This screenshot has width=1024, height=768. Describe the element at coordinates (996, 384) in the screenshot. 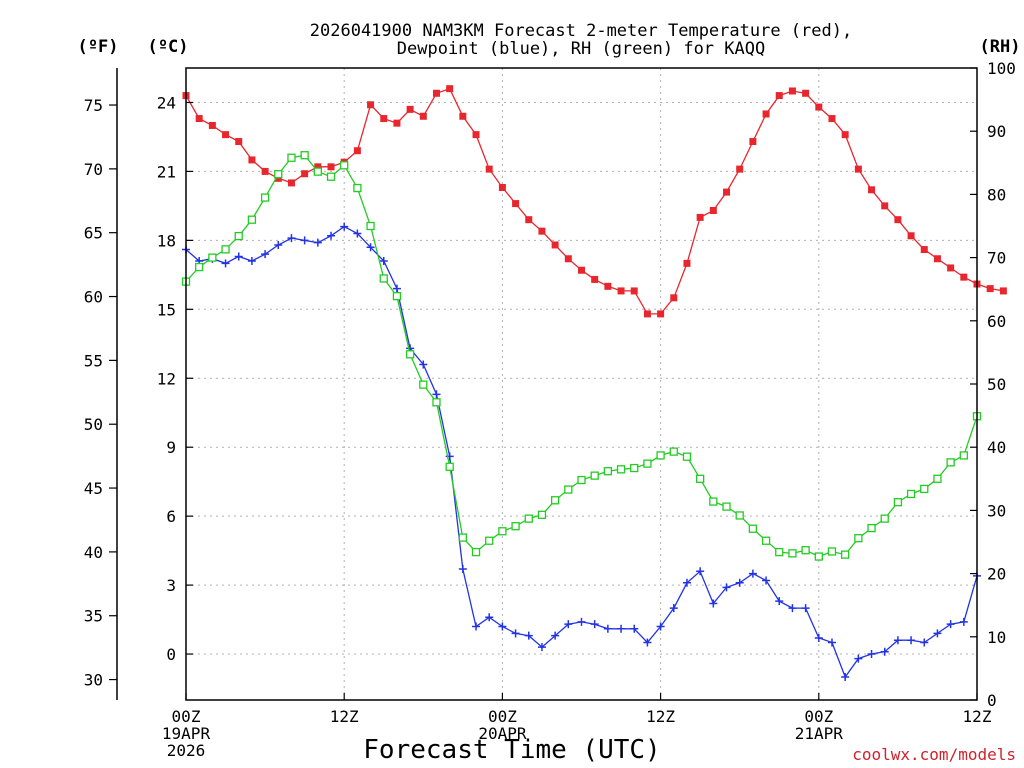

I see `rh-tick-label: 50` at that location.